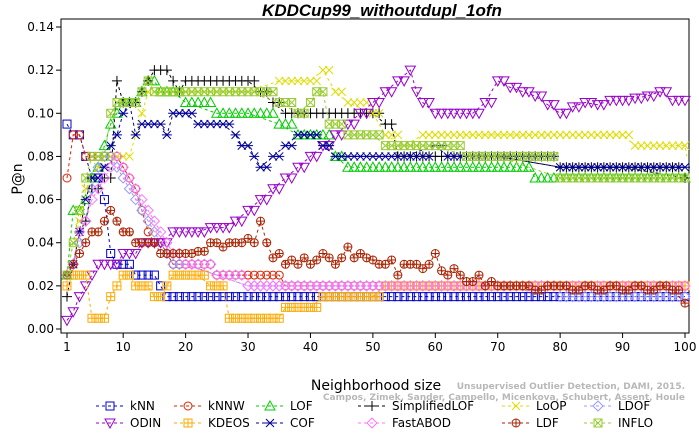 The height and width of the screenshot is (439, 699). What do you see at coordinates (125, 406) in the screenshot?
I see `legend-item: kNN` at bounding box center [125, 406].